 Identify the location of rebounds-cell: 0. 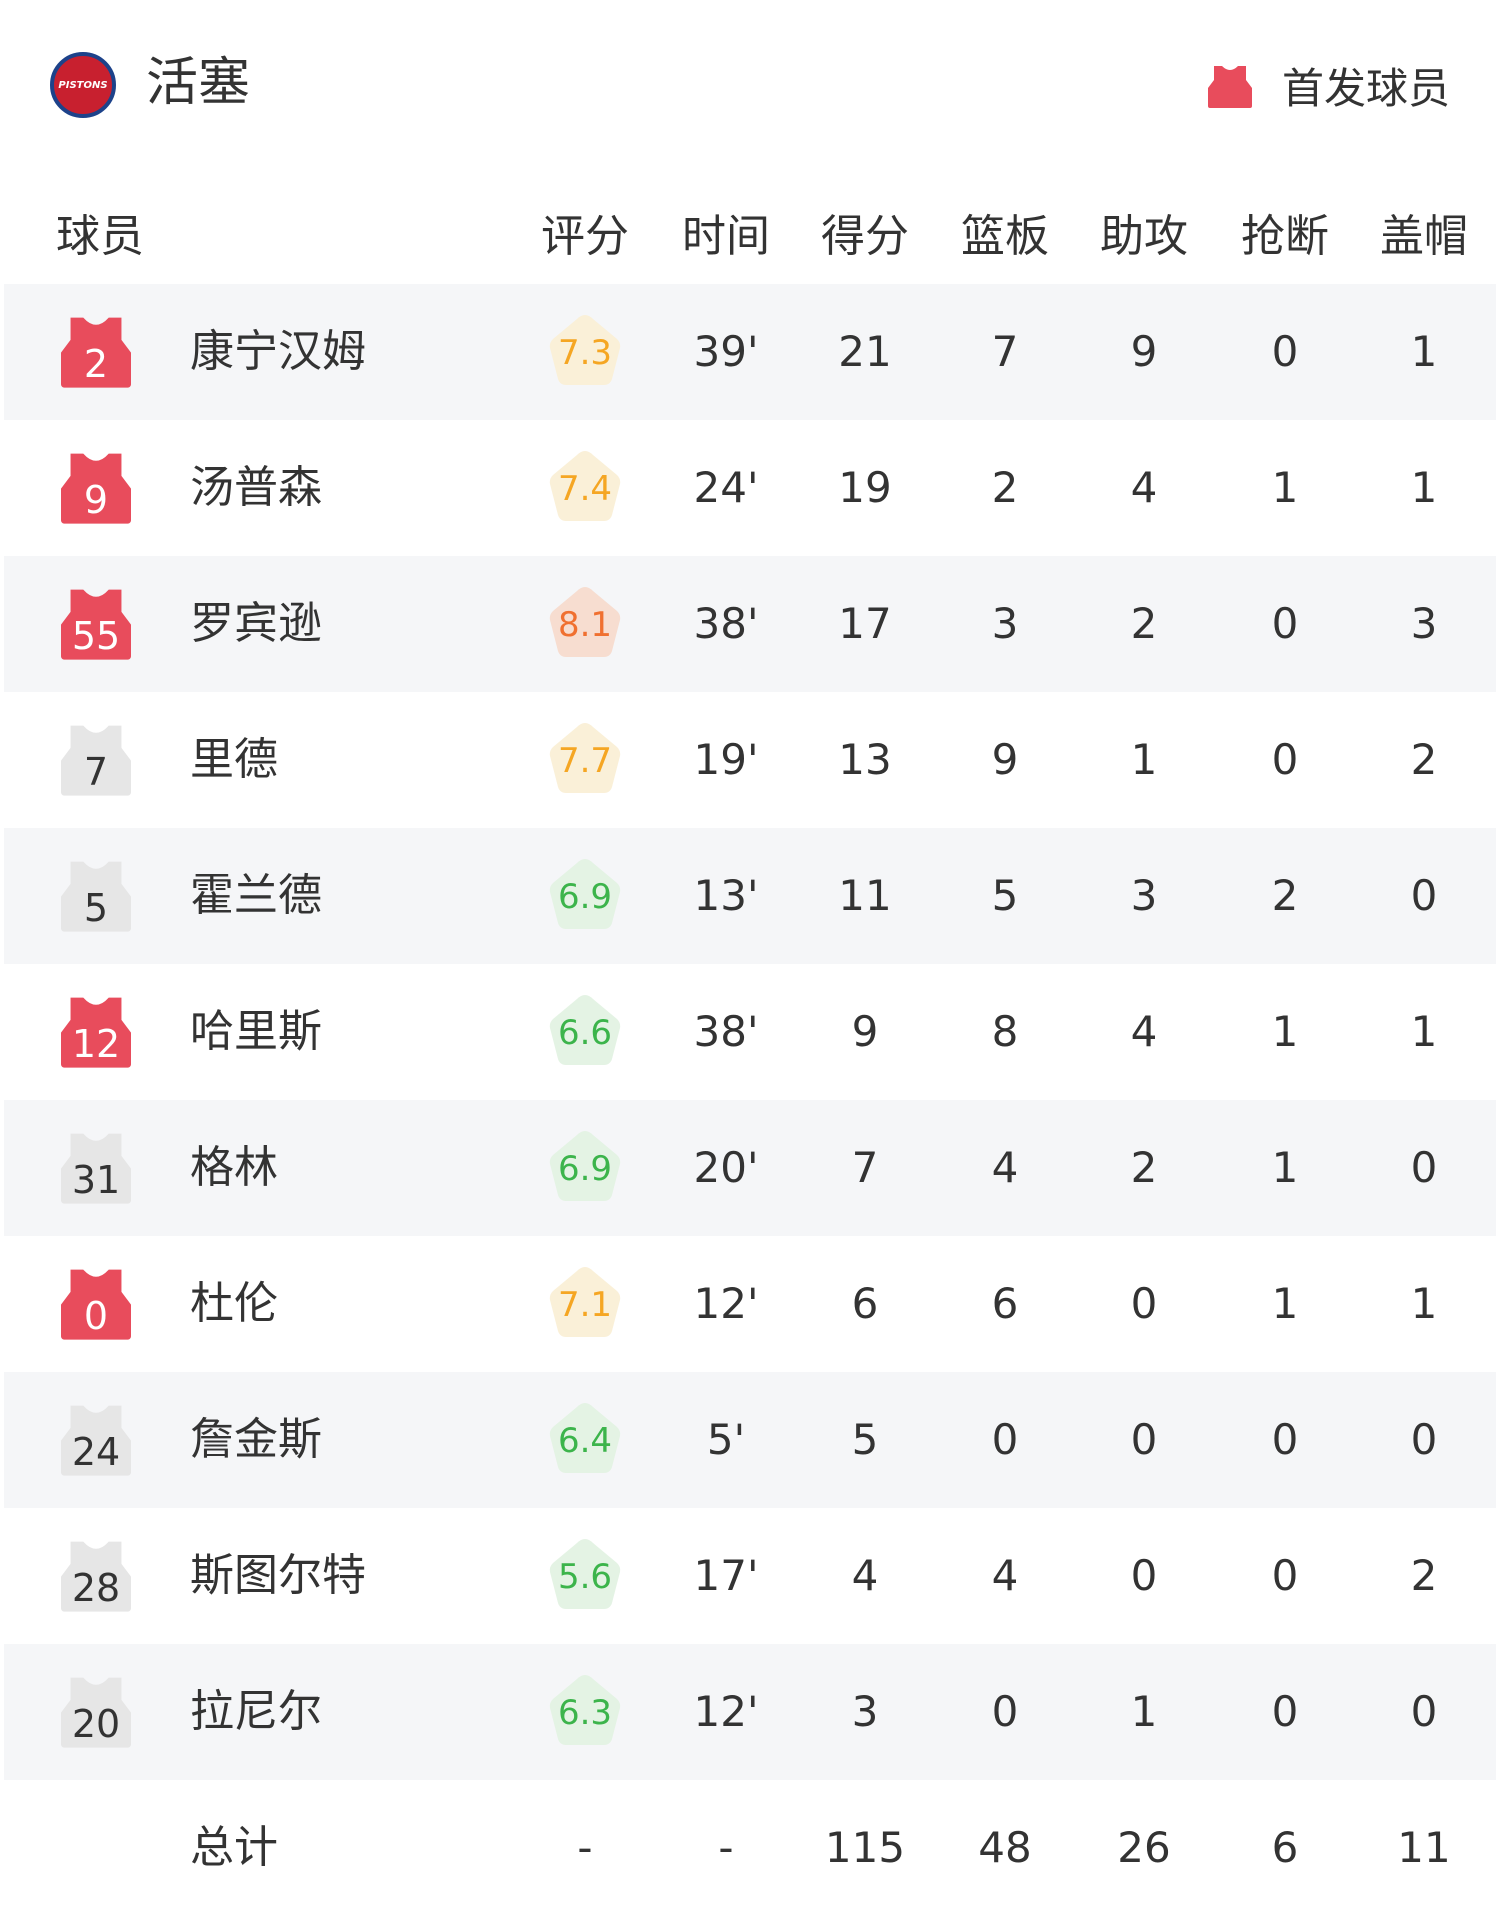
(1005, 1711).